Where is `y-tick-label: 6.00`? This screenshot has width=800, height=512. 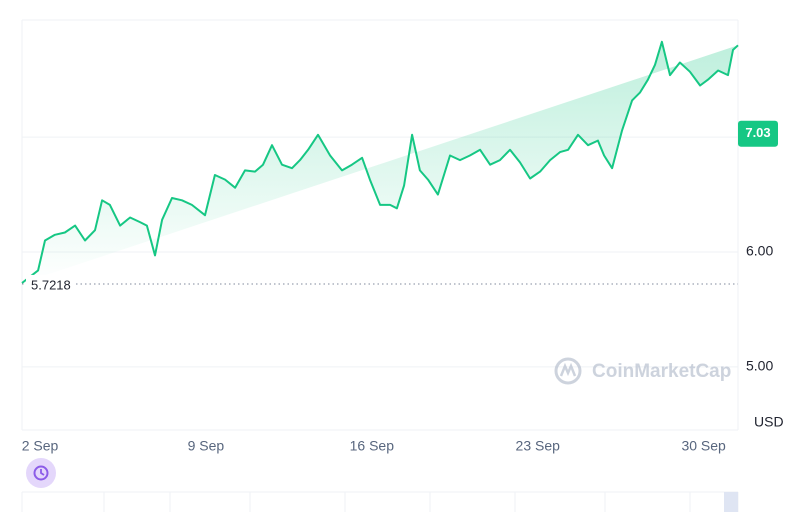 y-tick-label: 6.00 is located at coordinates (759, 251).